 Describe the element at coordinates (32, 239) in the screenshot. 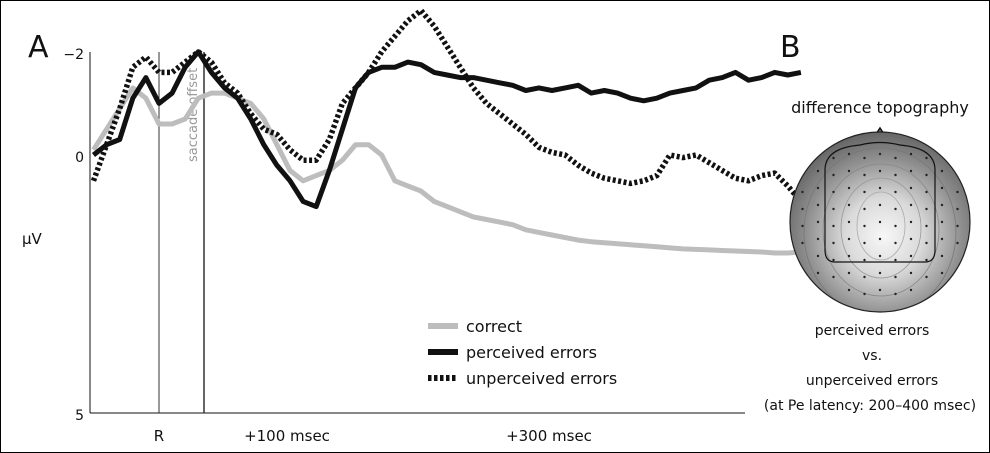

I see `y-axis-label: μV` at that location.